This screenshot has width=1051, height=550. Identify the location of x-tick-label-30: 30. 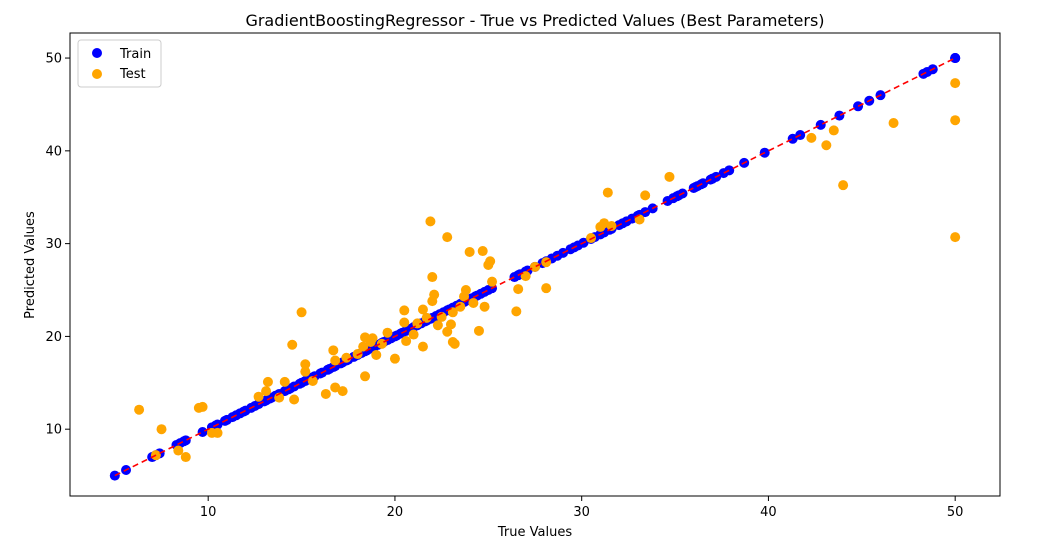
(581, 512).